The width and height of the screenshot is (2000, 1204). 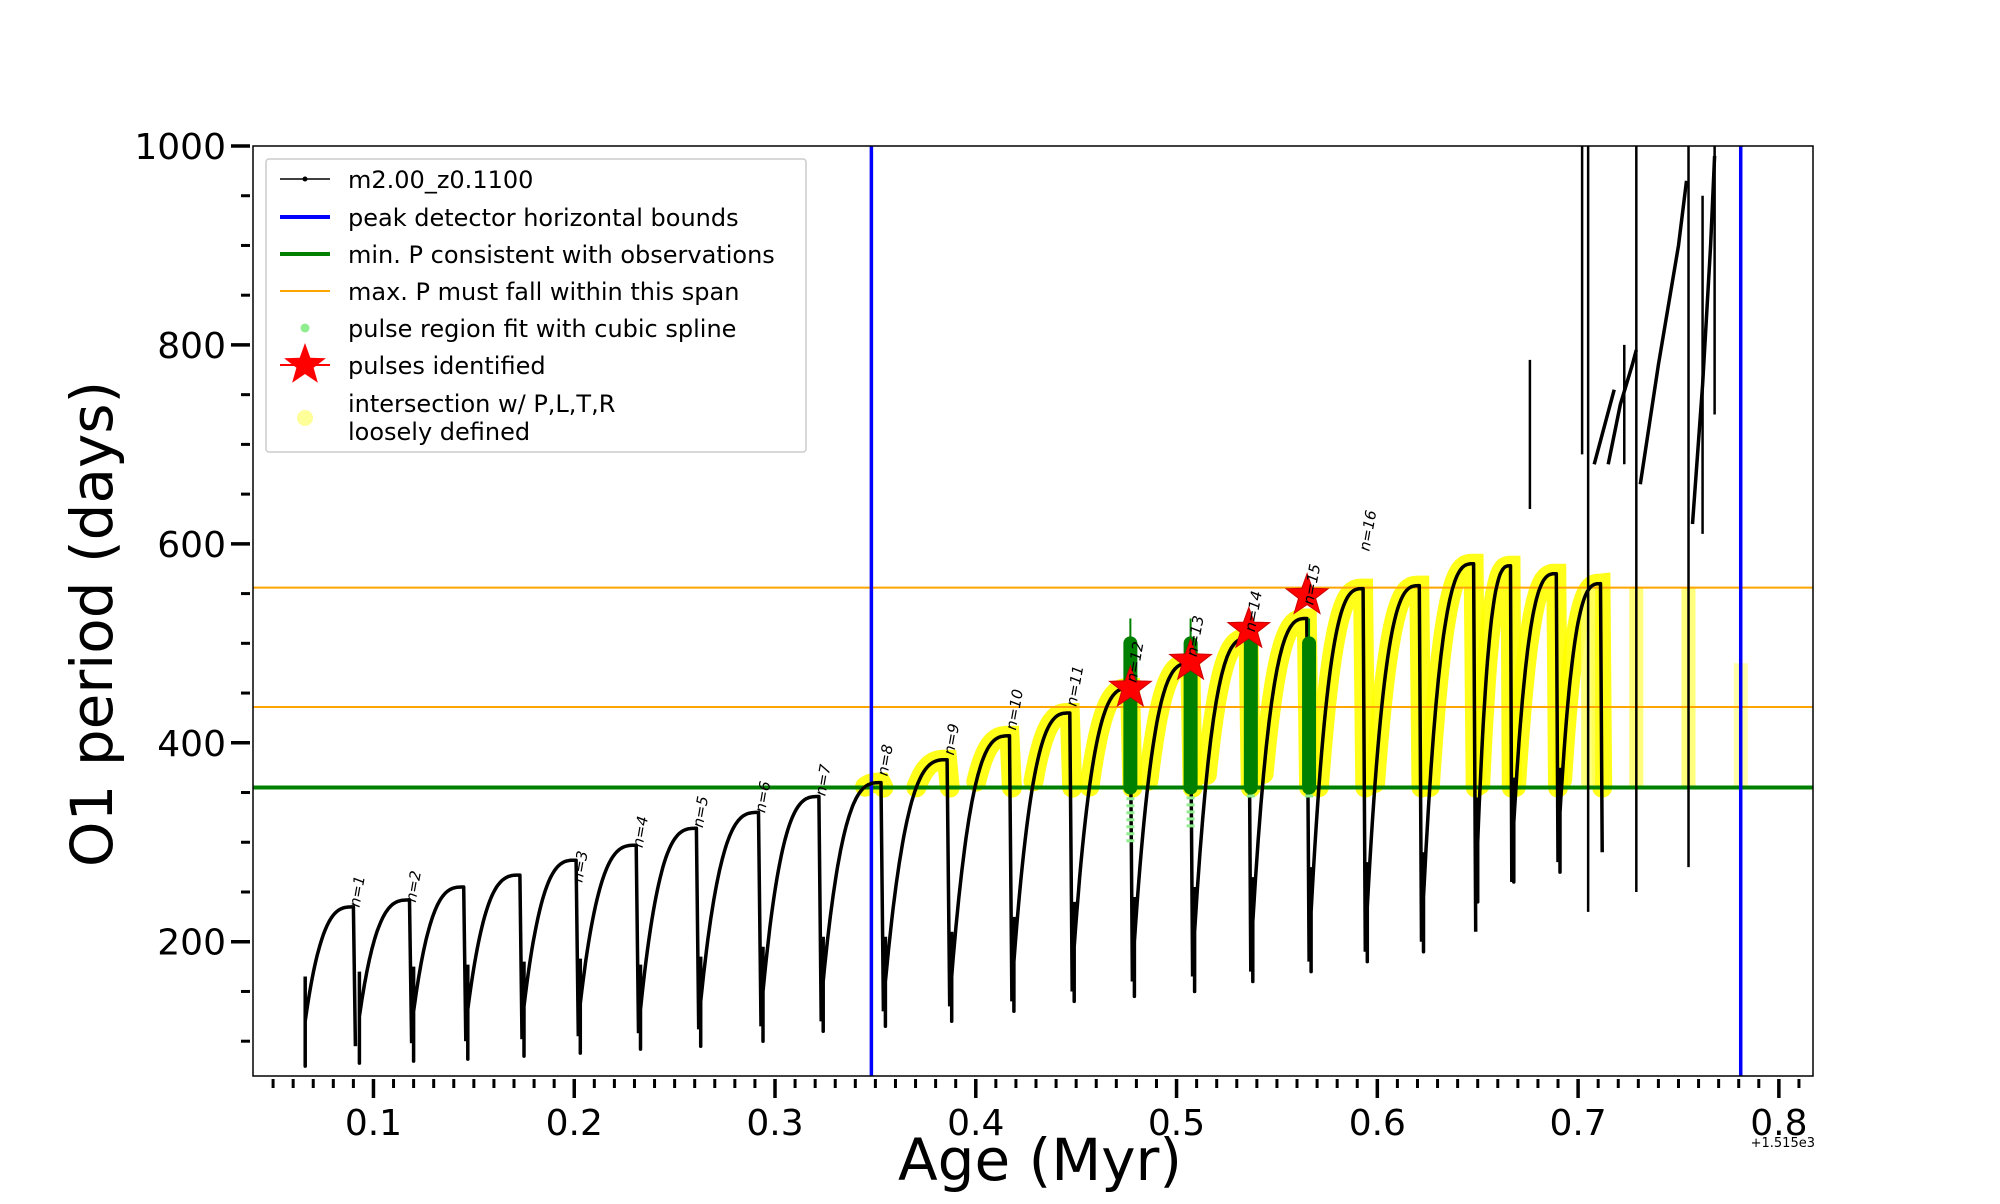 What do you see at coordinates (191, 943) in the screenshot?
I see `y-tick-label: 200` at bounding box center [191, 943].